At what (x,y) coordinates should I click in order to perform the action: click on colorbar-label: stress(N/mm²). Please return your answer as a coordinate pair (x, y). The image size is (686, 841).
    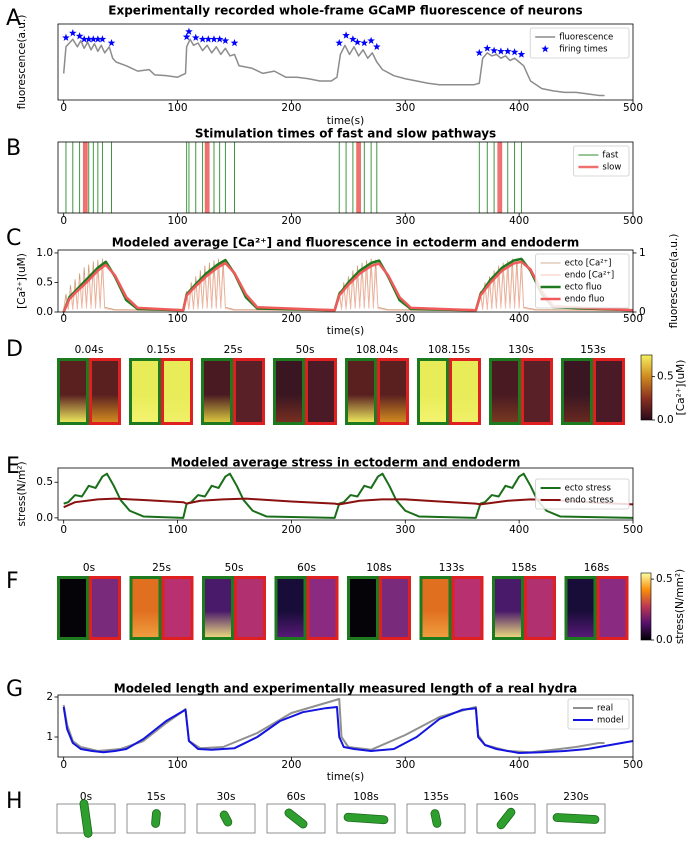
    Looking at the image, I should click on (680, 606).